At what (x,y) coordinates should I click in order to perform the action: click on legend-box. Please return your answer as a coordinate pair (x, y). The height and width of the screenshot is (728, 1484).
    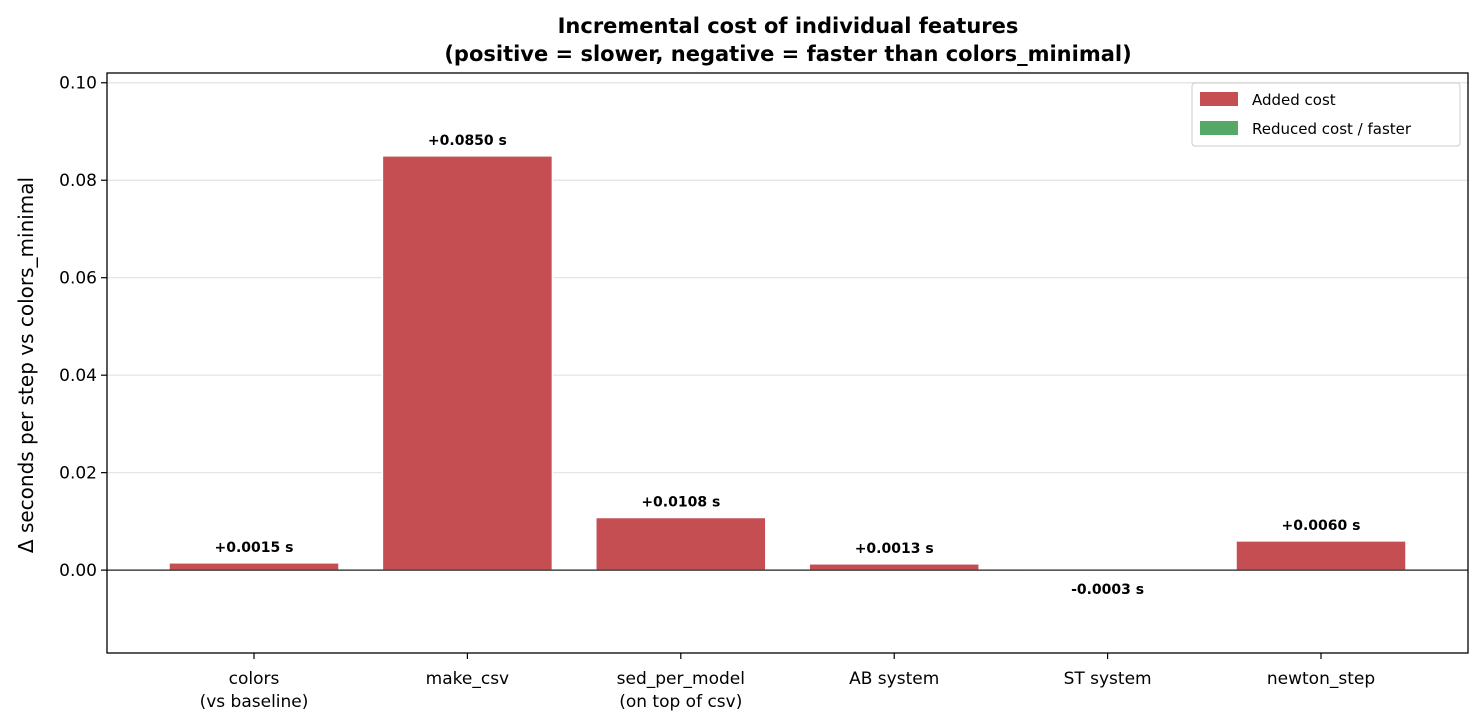
    Looking at the image, I should click on (1326, 114).